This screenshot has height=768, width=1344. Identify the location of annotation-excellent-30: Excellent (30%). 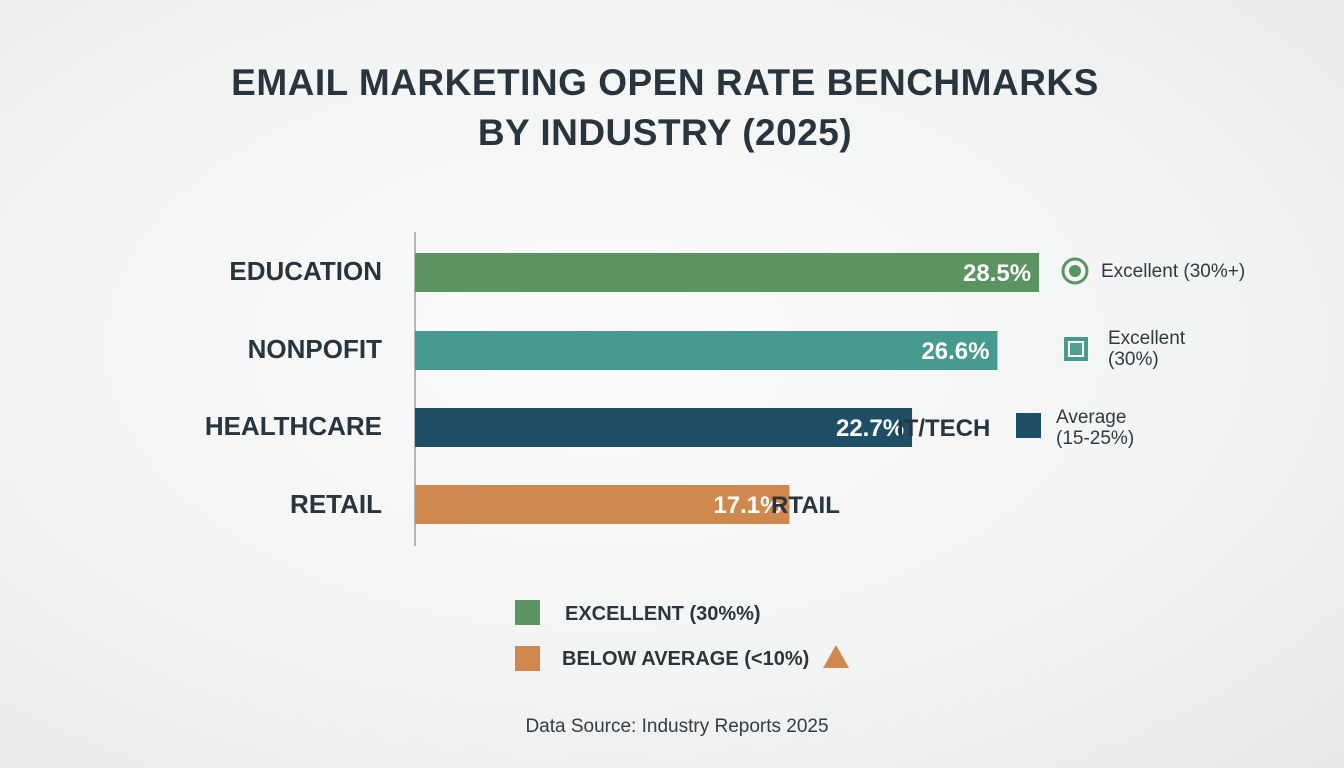
(1146, 349).